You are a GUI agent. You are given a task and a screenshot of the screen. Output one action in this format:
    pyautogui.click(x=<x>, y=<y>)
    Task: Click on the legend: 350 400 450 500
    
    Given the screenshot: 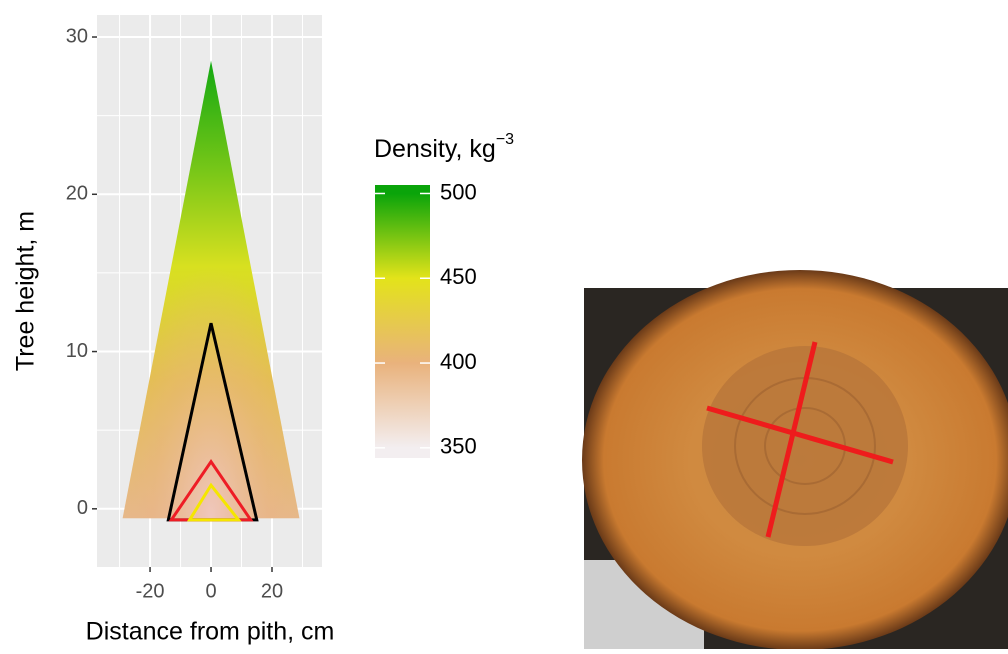 What is the action you would take?
    pyautogui.click(x=426, y=319)
    